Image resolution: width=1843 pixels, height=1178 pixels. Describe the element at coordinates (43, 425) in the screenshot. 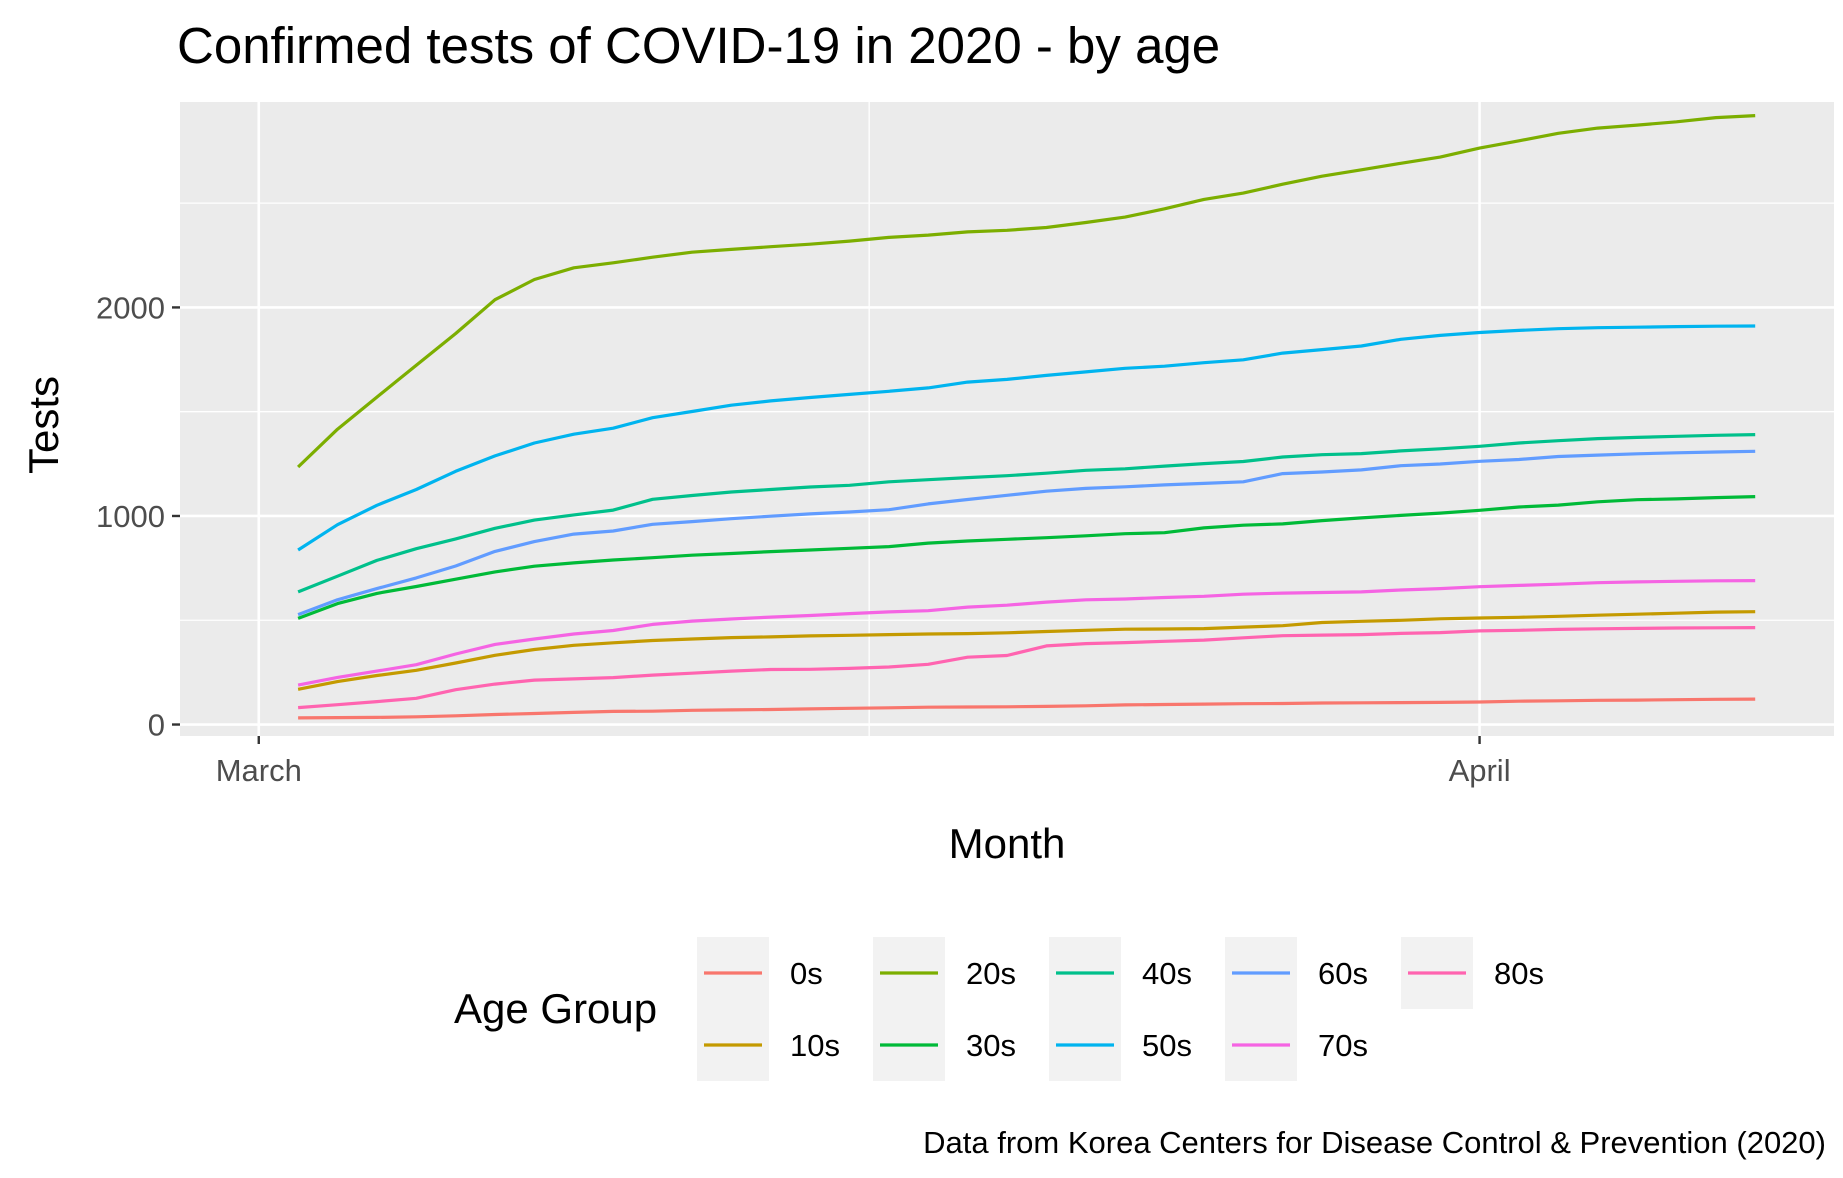

I see `y-axis-label: Tests` at that location.